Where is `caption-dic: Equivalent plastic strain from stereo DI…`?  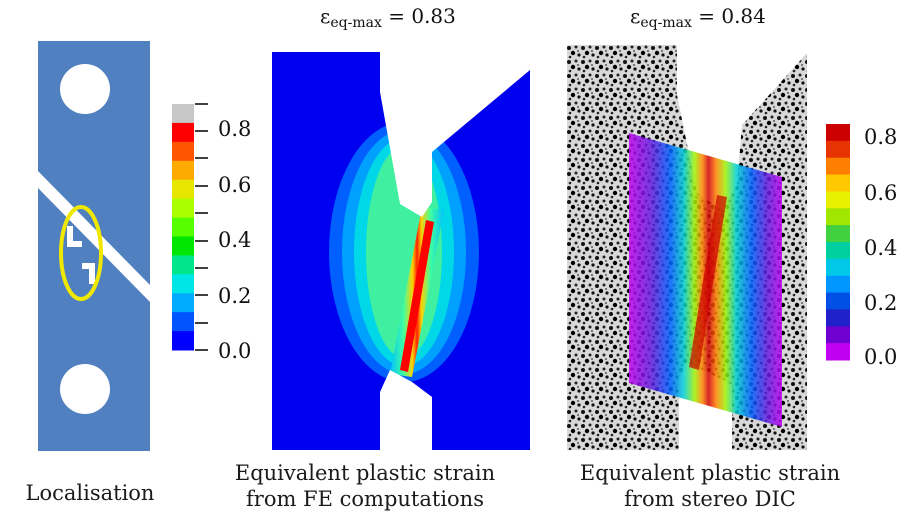
caption-dic: Equivalent plastic strain from stereo DI… is located at coordinates (710, 486).